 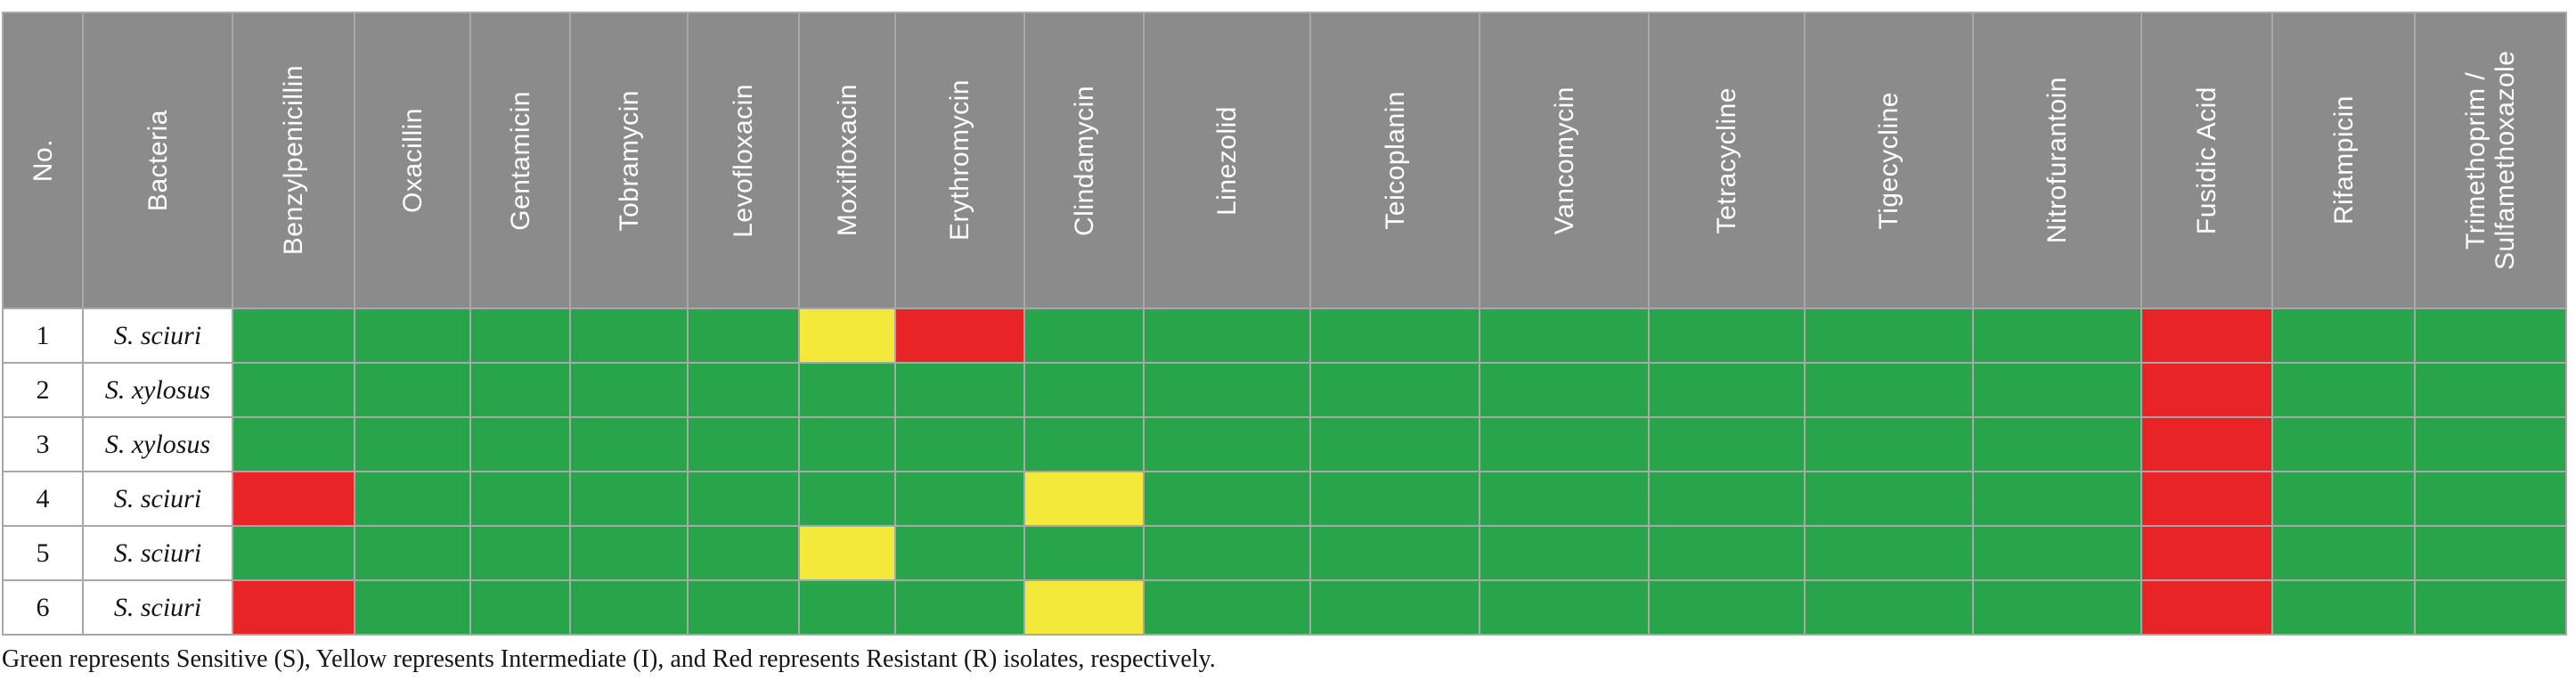 I want to click on cell-row5-teicoplanin, so click(x=1394, y=553).